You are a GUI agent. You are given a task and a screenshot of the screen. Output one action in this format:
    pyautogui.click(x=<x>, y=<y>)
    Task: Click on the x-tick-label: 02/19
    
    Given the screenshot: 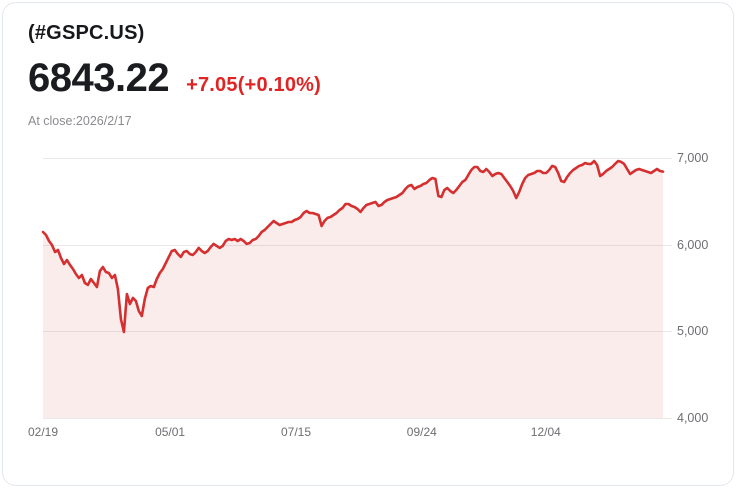 What is the action you would take?
    pyautogui.click(x=43, y=432)
    